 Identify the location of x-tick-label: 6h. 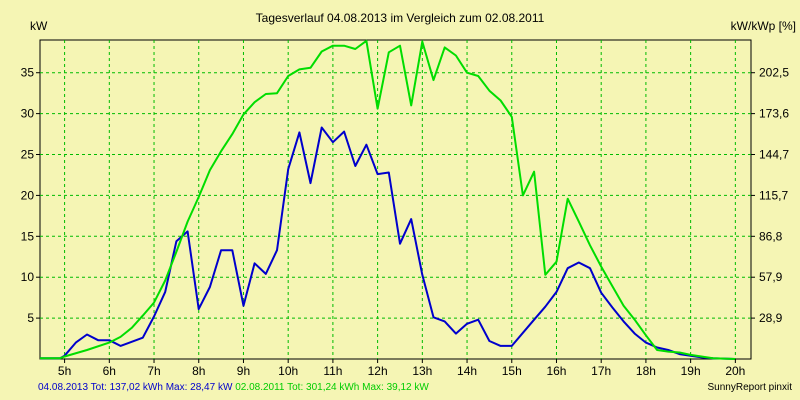
(109, 371).